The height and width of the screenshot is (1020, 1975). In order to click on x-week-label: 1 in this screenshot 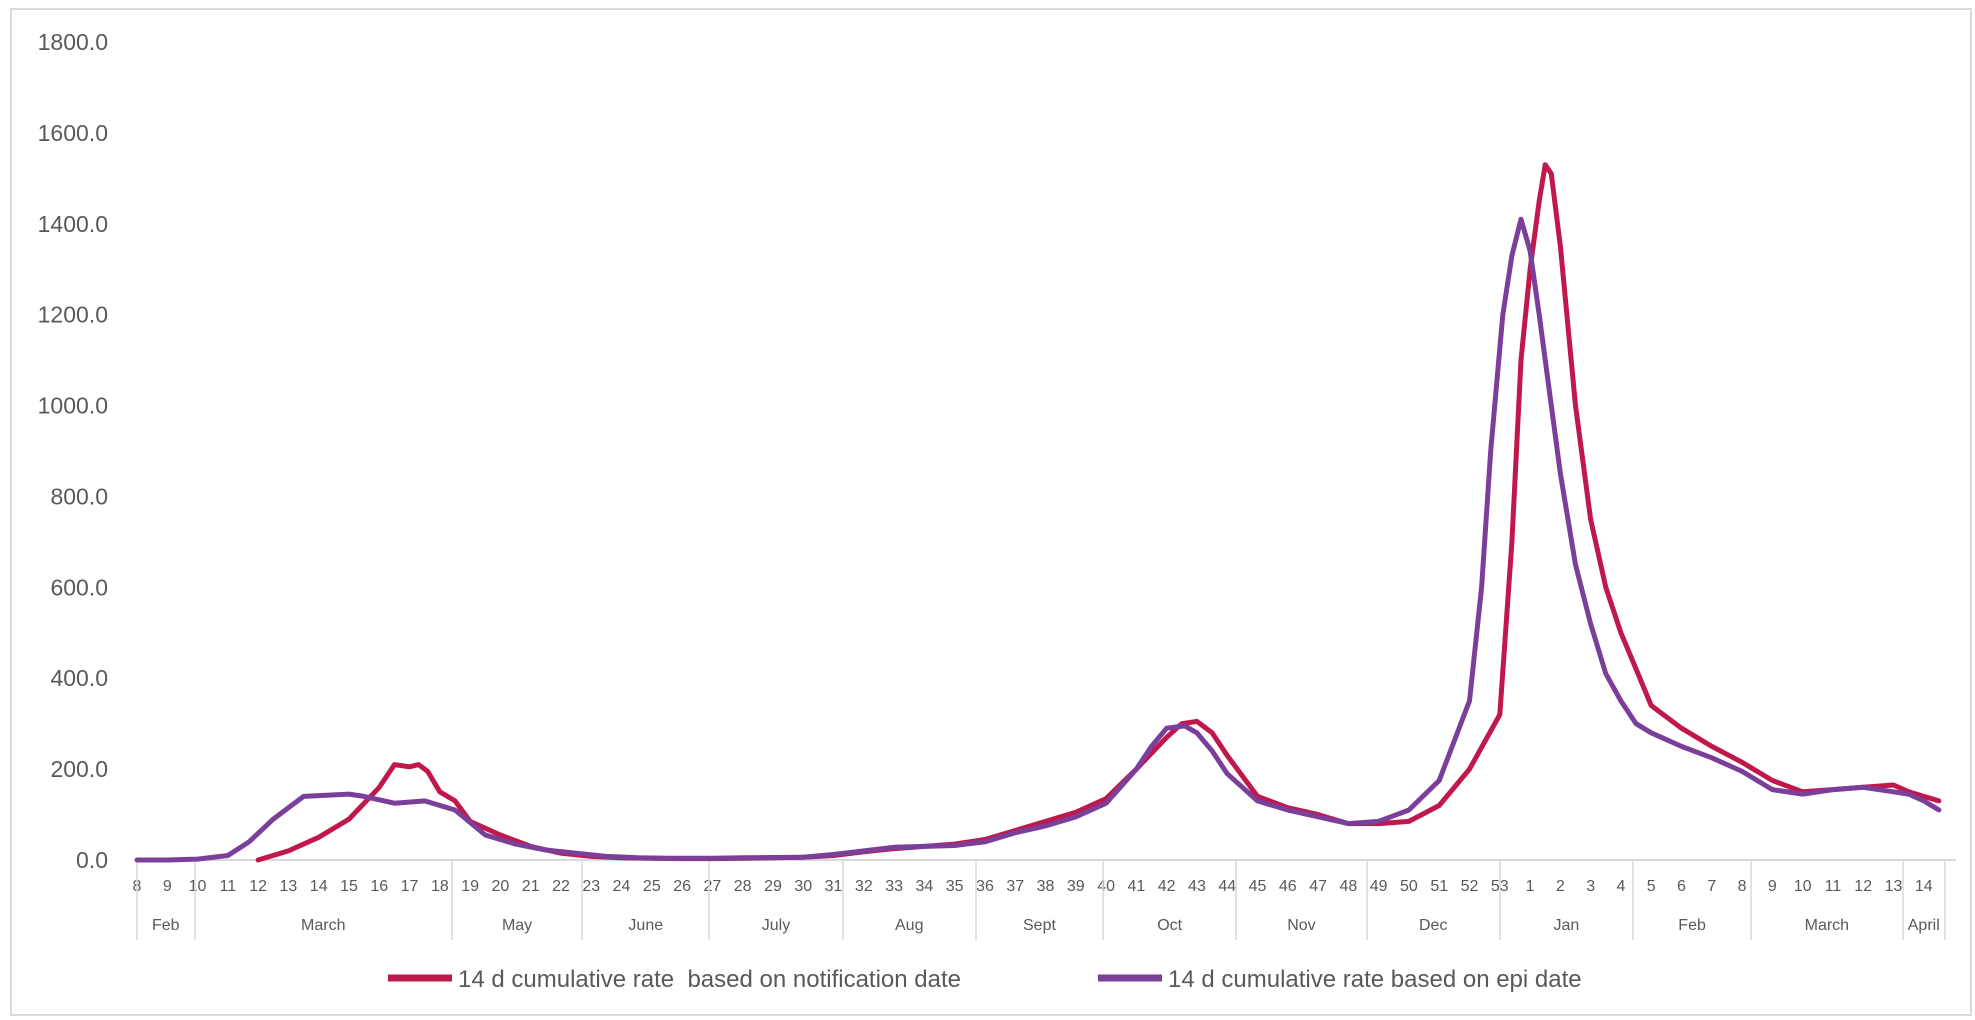, I will do `click(1530, 886)`.